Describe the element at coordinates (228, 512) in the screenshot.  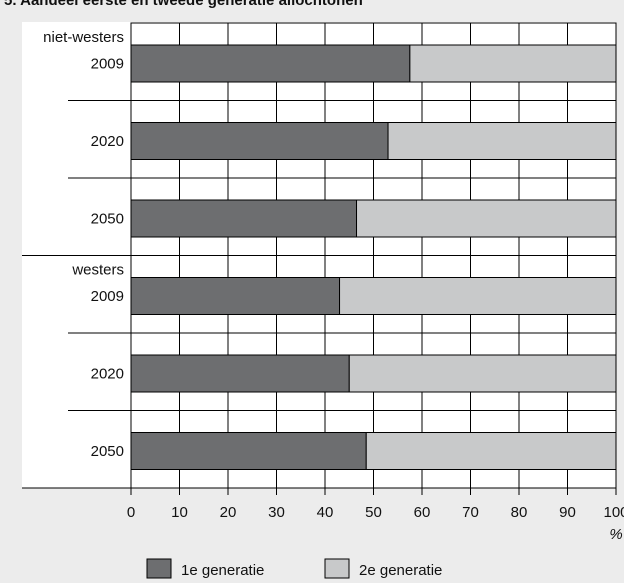
I see `x-tick-label: 20` at that location.